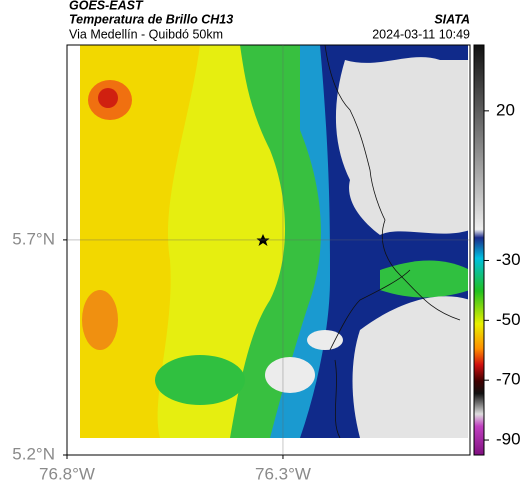 The image size is (526, 491). Describe the element at coordinates (508, 259) in the screenshot. I see `colorbar-tick-label: -30` at that location.